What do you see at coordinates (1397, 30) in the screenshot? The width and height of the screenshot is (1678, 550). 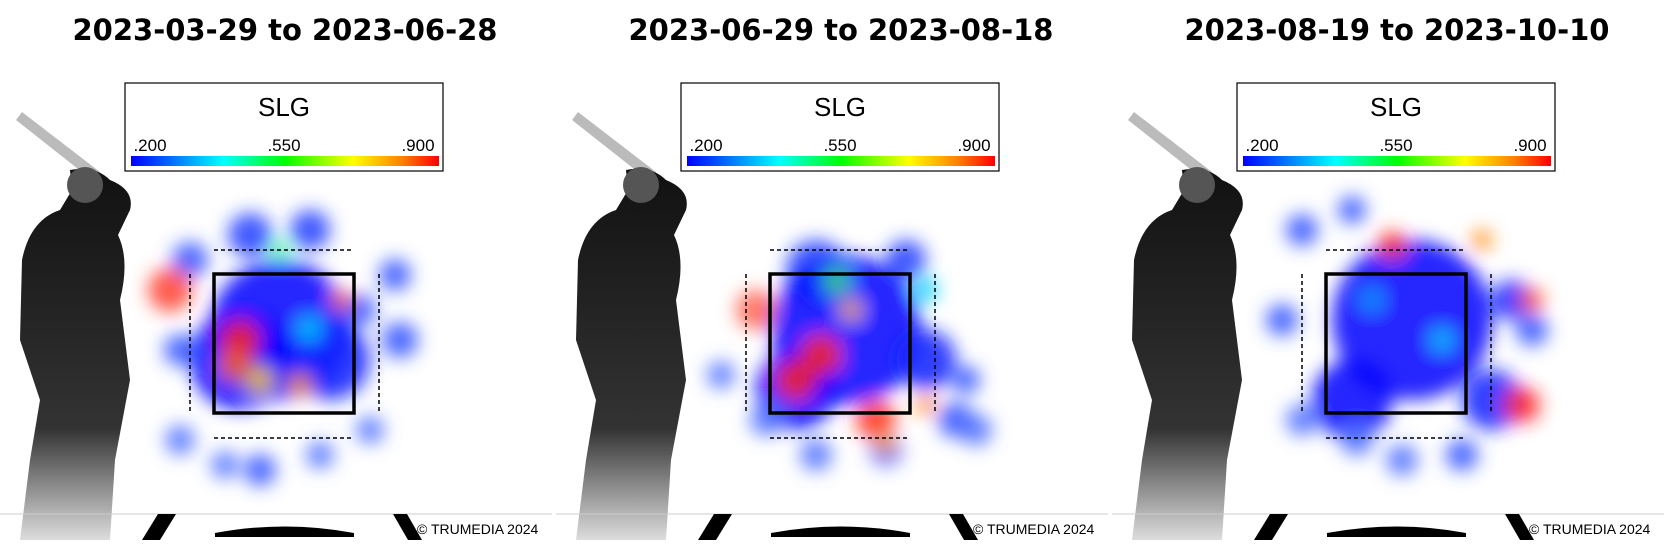 I see `panel-title: 2023-08-19 to 2023-10-10` at bounding box center [1397, 30].